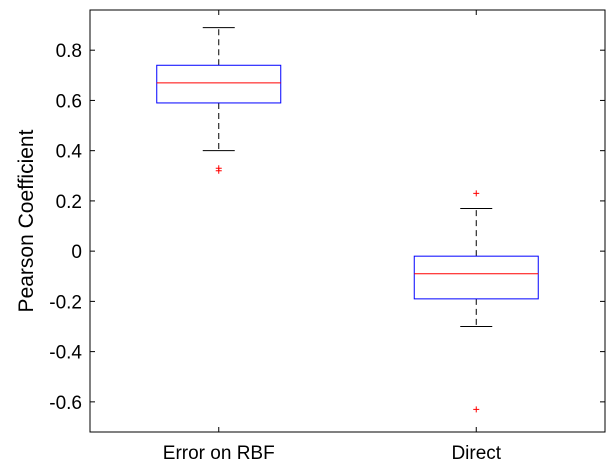 The image size is (607, 466). Describe the element at coordinates (69, 152) in the screenshot. I see `y-tick-label: 0.4` at that location.